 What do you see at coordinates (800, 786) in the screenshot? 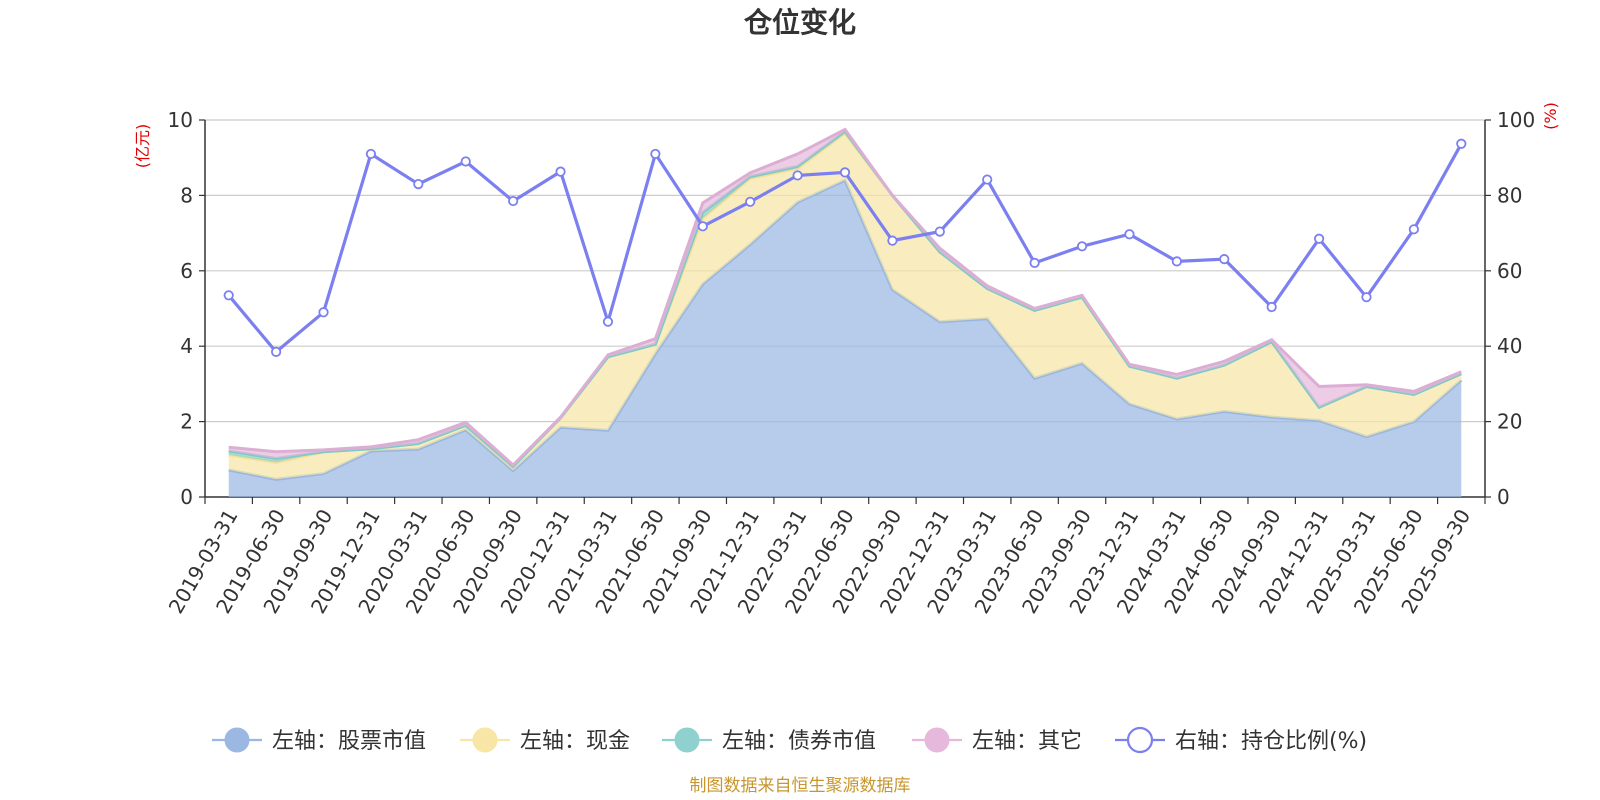
I see `data-source-note: 制图数据来自恒生聚源数据库` at bounding box center [800, 786].